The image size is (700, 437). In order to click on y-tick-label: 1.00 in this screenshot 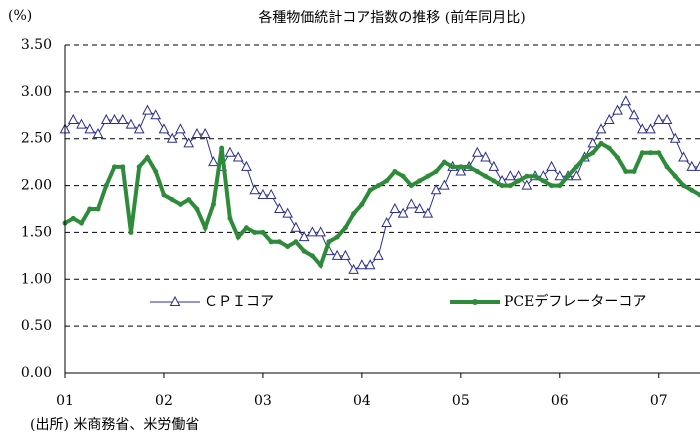, I will do `click(36, 279)`.